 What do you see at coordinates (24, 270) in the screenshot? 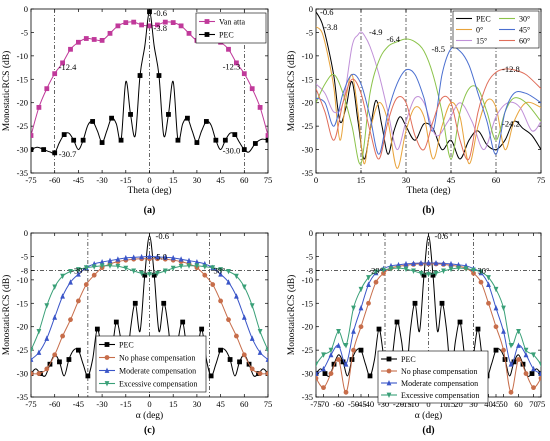
I see `y-tick-label: -8` at bounding box center [24, 270].